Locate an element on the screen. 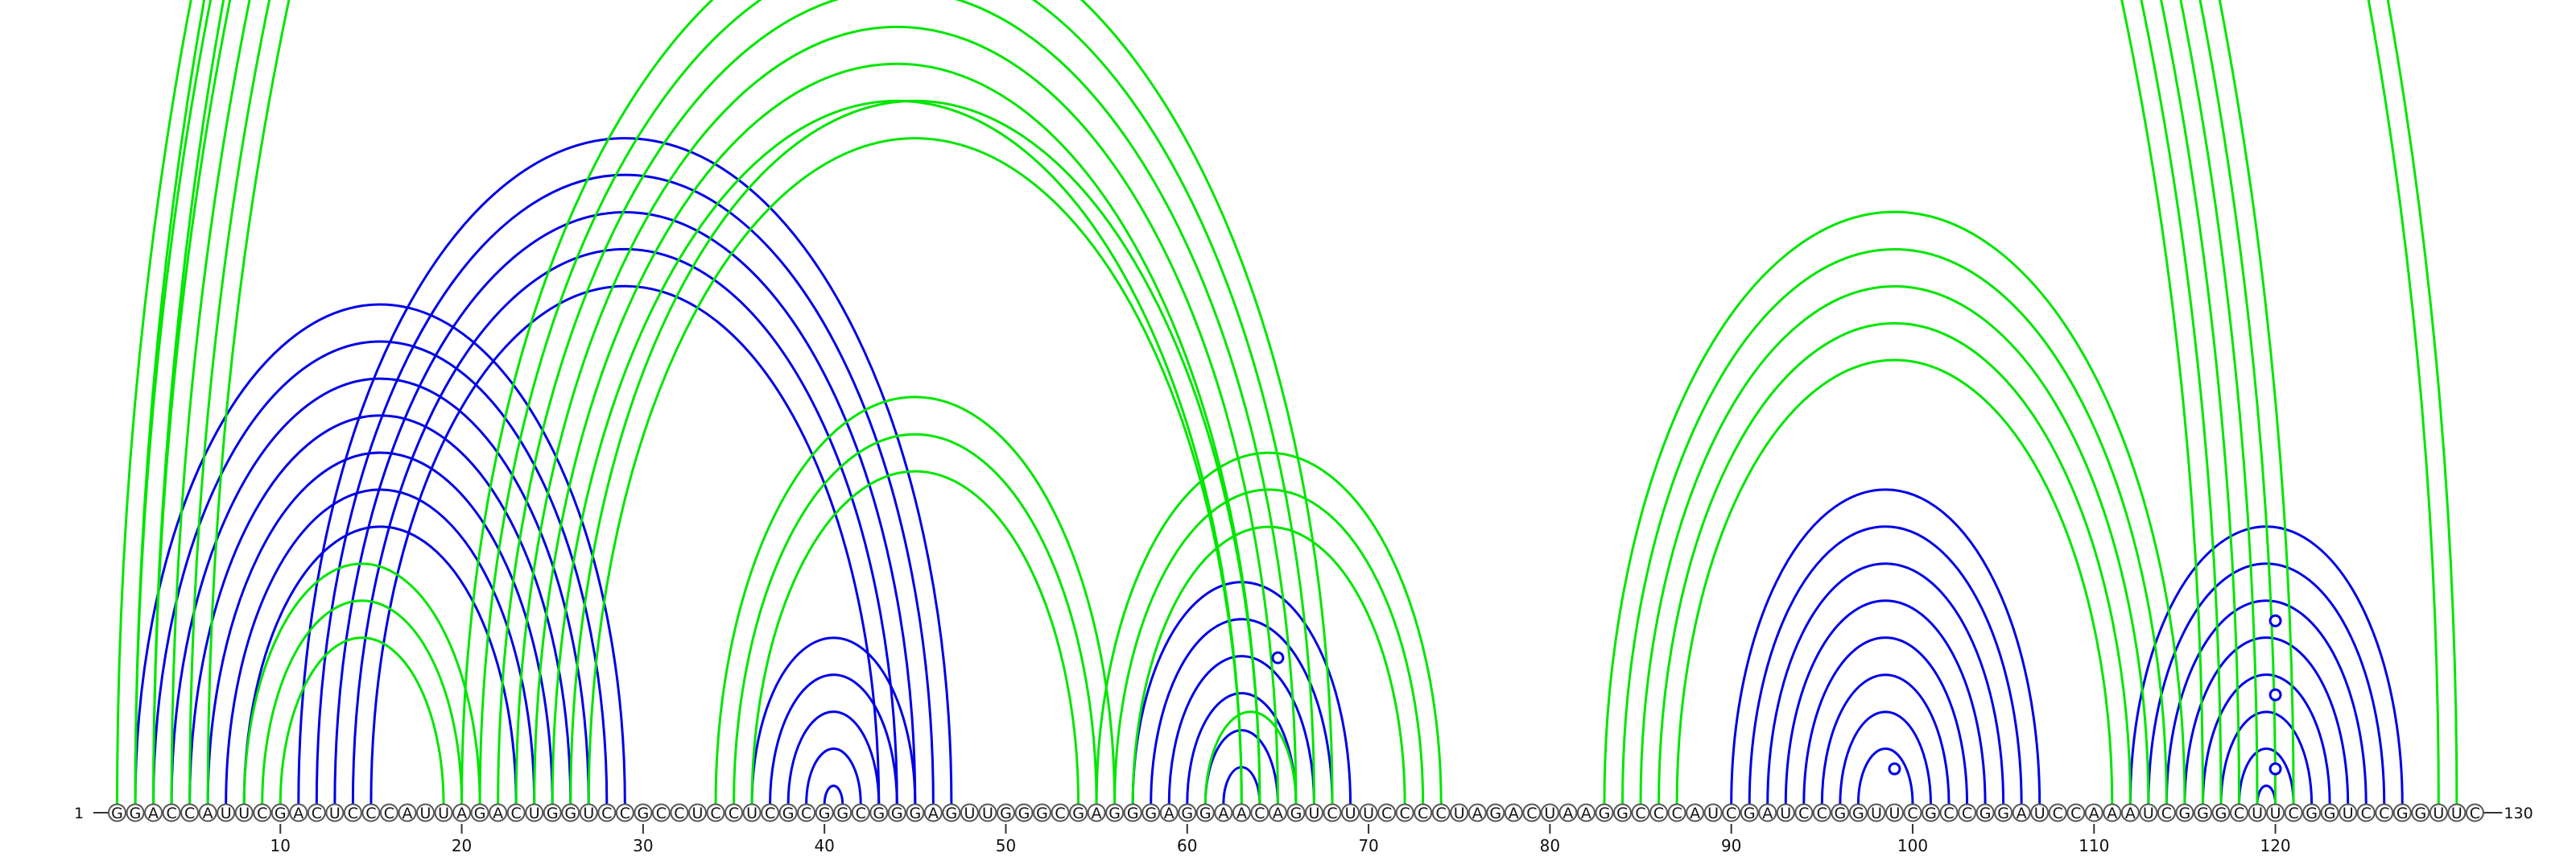 The width and height of the screenshot is (2576, 857). nucleotide-letter: A is located at coordinates (407, 813).